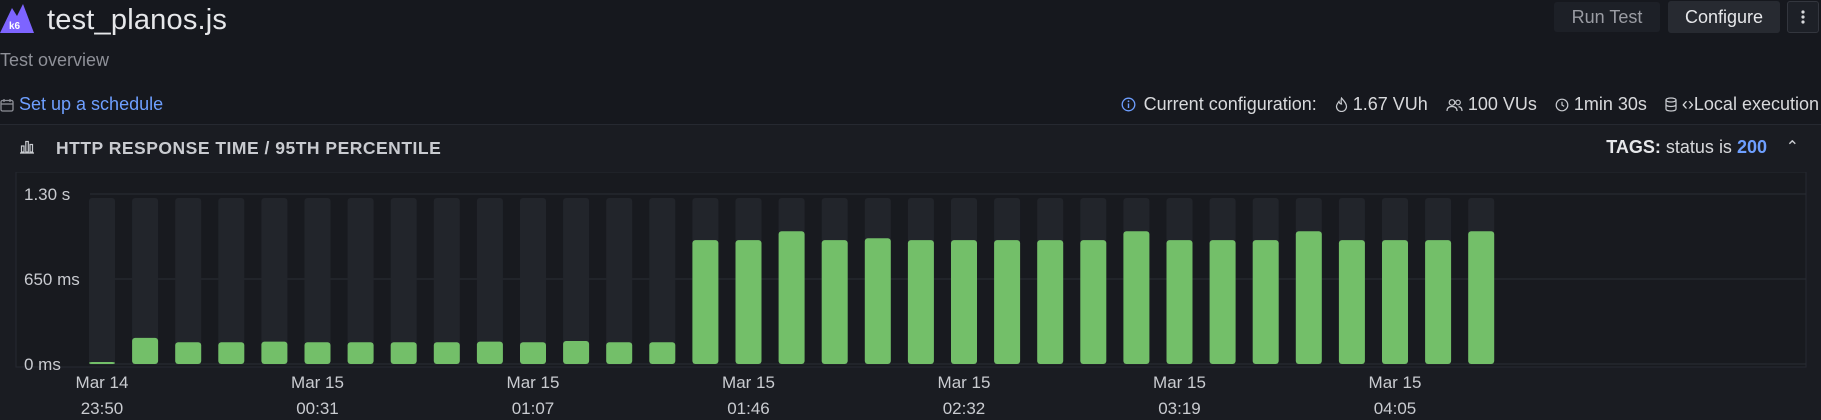  Describe the element at coordinates (1689, 147) in the screenshot. I see `tag-key: status` at that location.